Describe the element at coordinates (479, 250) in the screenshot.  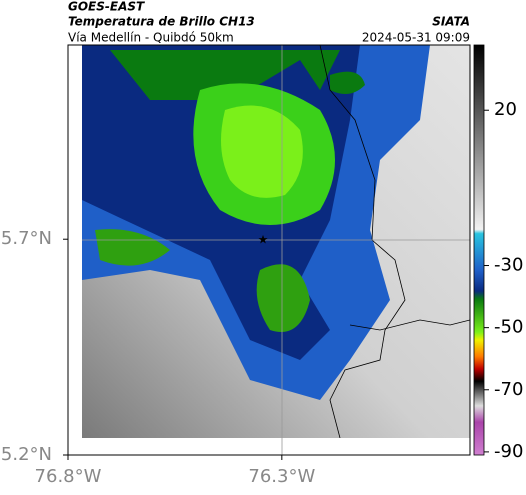
I see `colorbar` at that location.